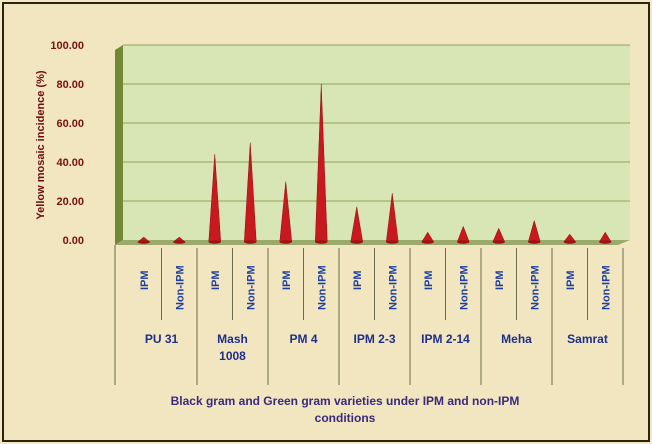 Image resolution: width=652 pixels, height=444 pixels. I want to click on y-tick-label: 40.00, so click(70, 163).